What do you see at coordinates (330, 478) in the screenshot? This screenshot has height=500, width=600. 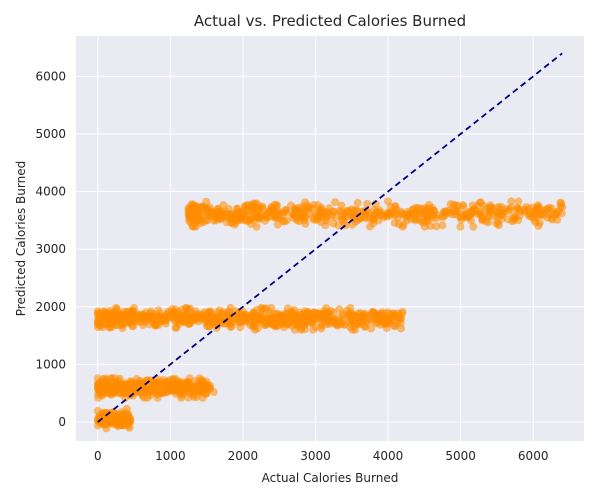 I see `x-axis-label: Actual Calories Burned` at bounding box center [330, 478].